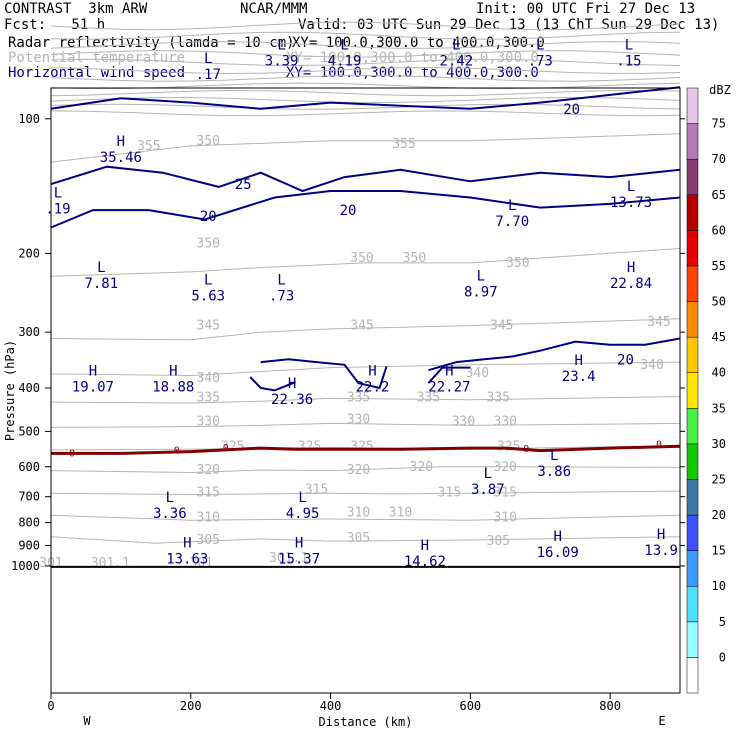 Image resolution: width=740 pixels, height=740 pixels. I want to click on y-tick-label: 300, so click(29, 332).